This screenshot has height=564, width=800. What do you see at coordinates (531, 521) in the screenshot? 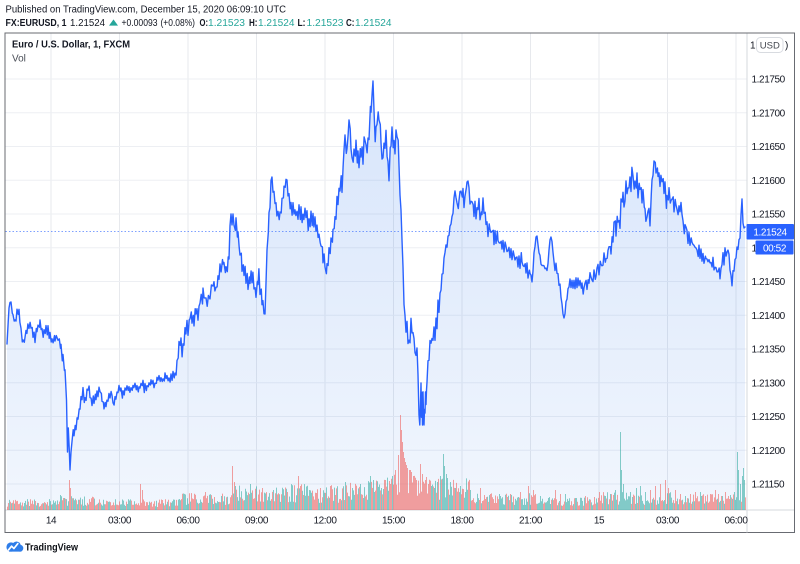
I see `svg-text: 21:00` at bounding box center [531, 521].